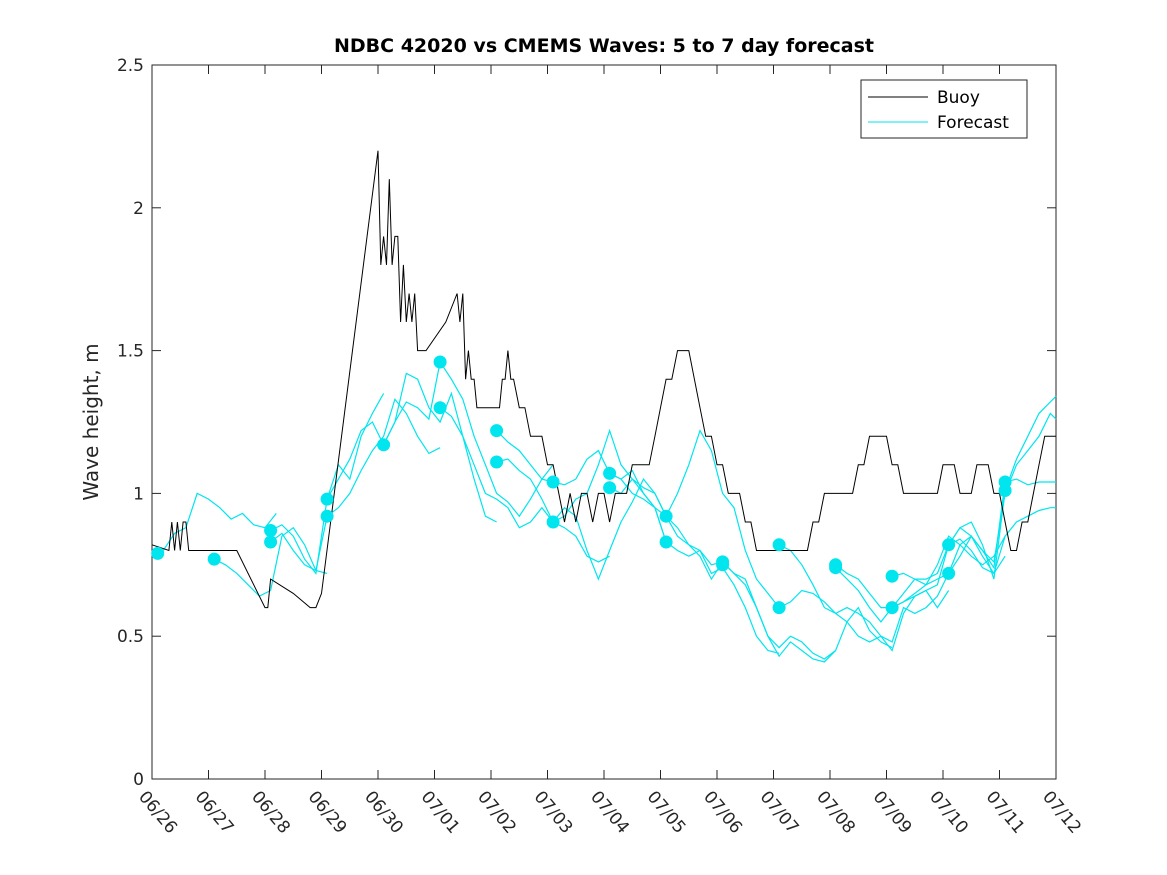  What do you see at coordinates (138, 780) in the screenshot?
I see `y-tick-label: 0` at bounding box center [138, 780].